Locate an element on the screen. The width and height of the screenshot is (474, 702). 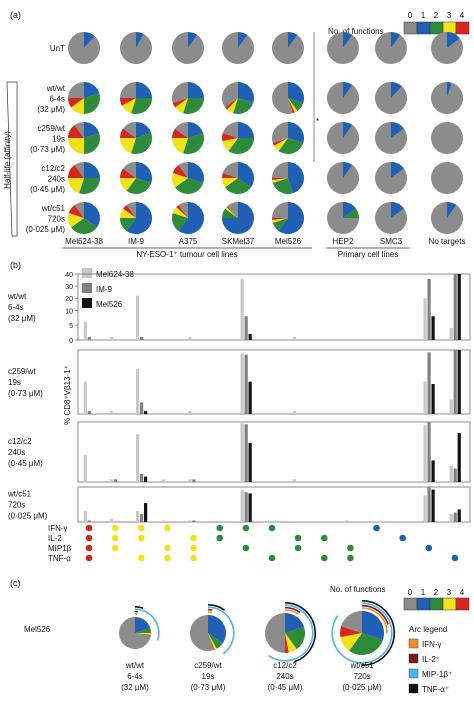
row-label-a: (0·45 μM) is located at coordinates (47, 189).